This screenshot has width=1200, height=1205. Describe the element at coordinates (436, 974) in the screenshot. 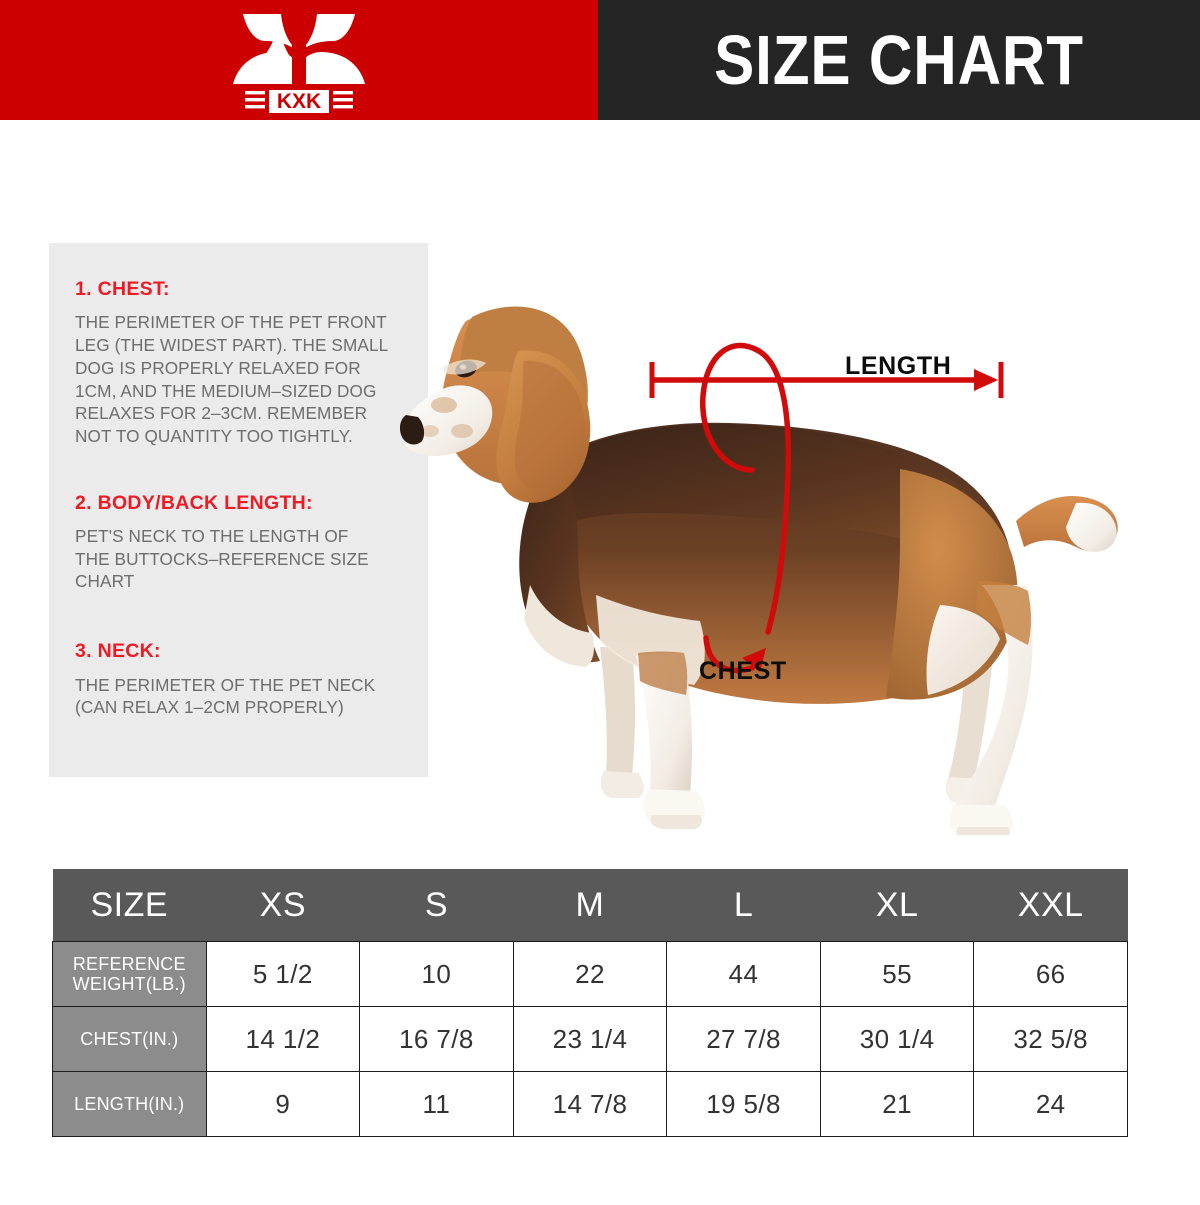

I see `cell-reference-weight-s: 10` at that location.